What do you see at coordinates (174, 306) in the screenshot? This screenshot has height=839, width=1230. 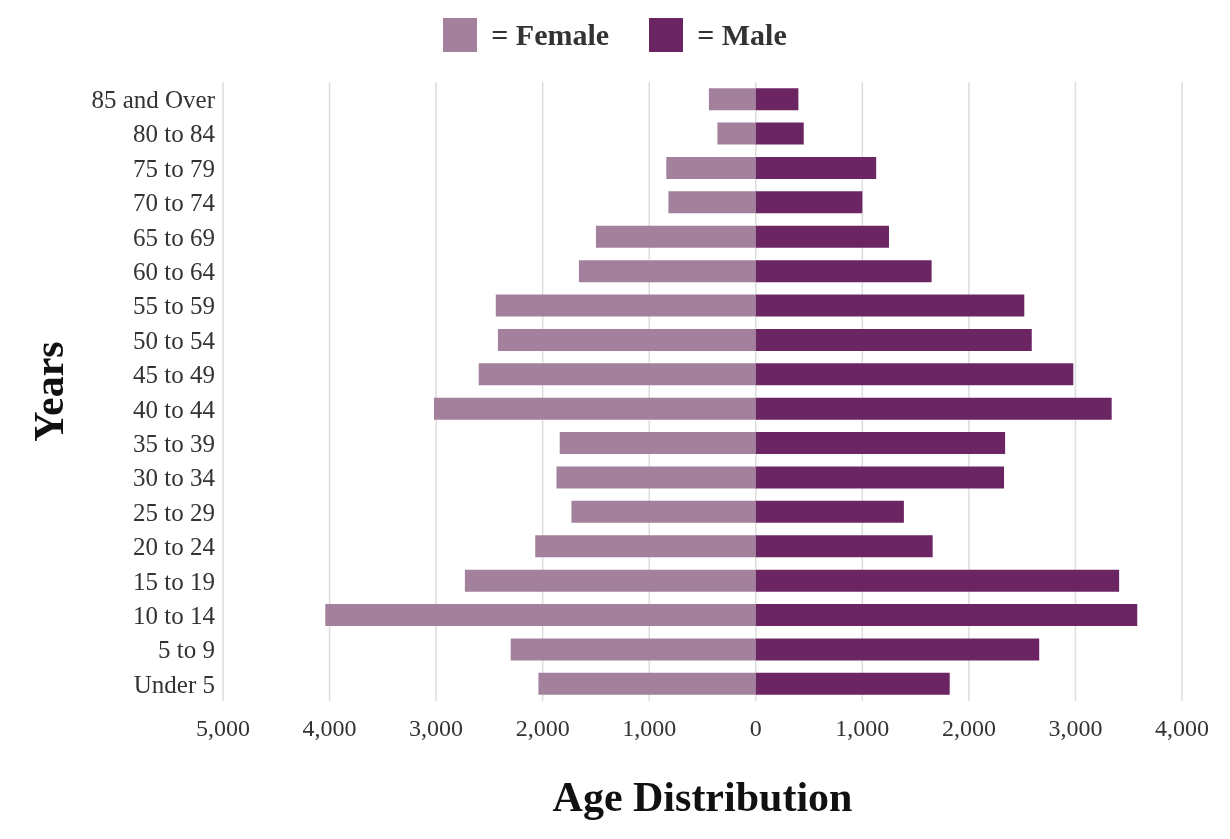 I see `y-tick-label: 55 to 59` at bounding box center [174, 306].